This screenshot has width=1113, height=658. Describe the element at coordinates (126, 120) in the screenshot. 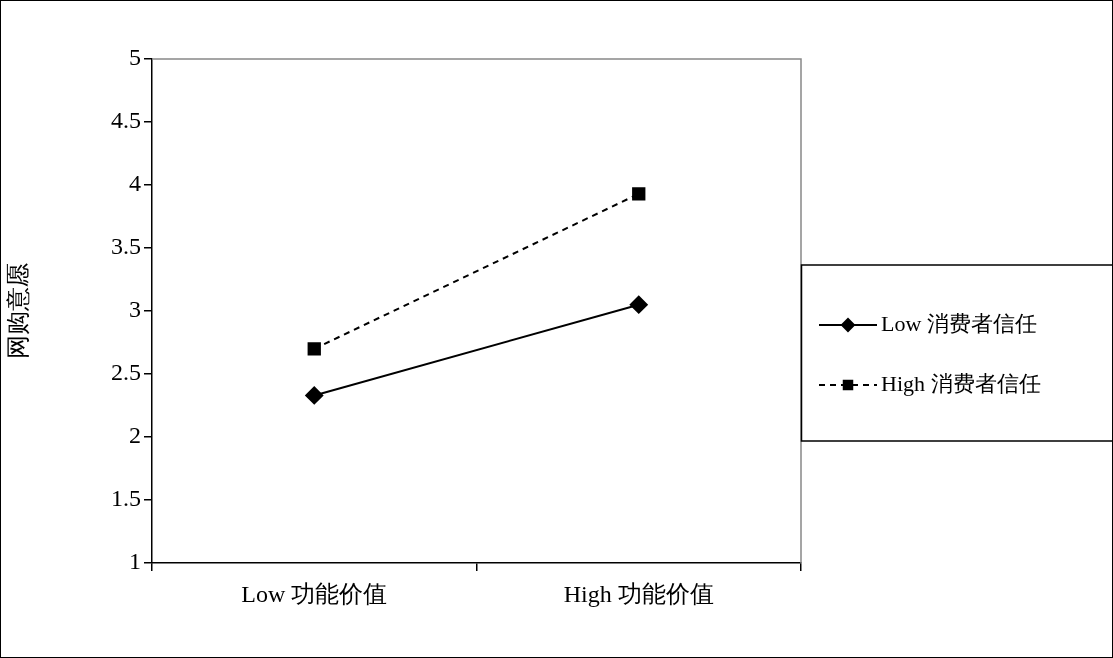

I see `y-tick-label: 4.5` at that location.